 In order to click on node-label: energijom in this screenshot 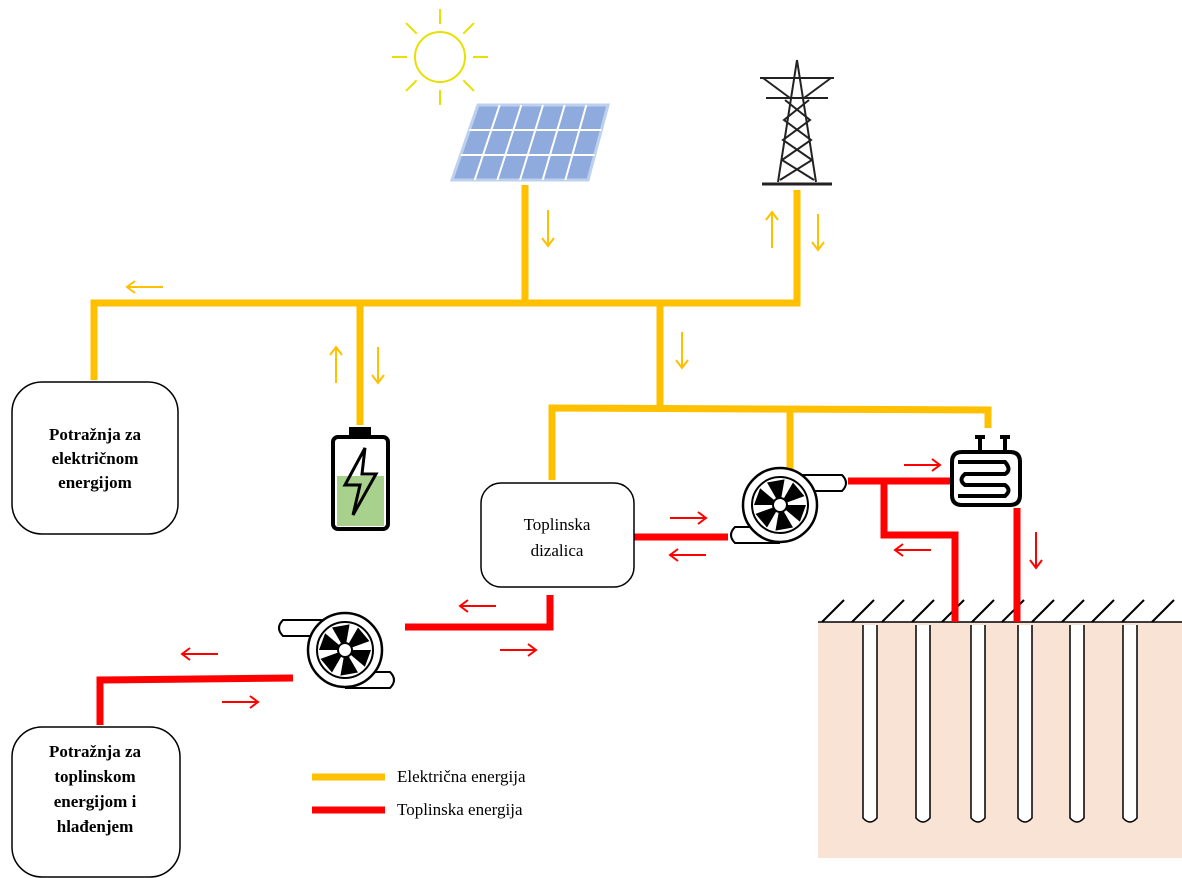, I will do `click(95, 482)`.